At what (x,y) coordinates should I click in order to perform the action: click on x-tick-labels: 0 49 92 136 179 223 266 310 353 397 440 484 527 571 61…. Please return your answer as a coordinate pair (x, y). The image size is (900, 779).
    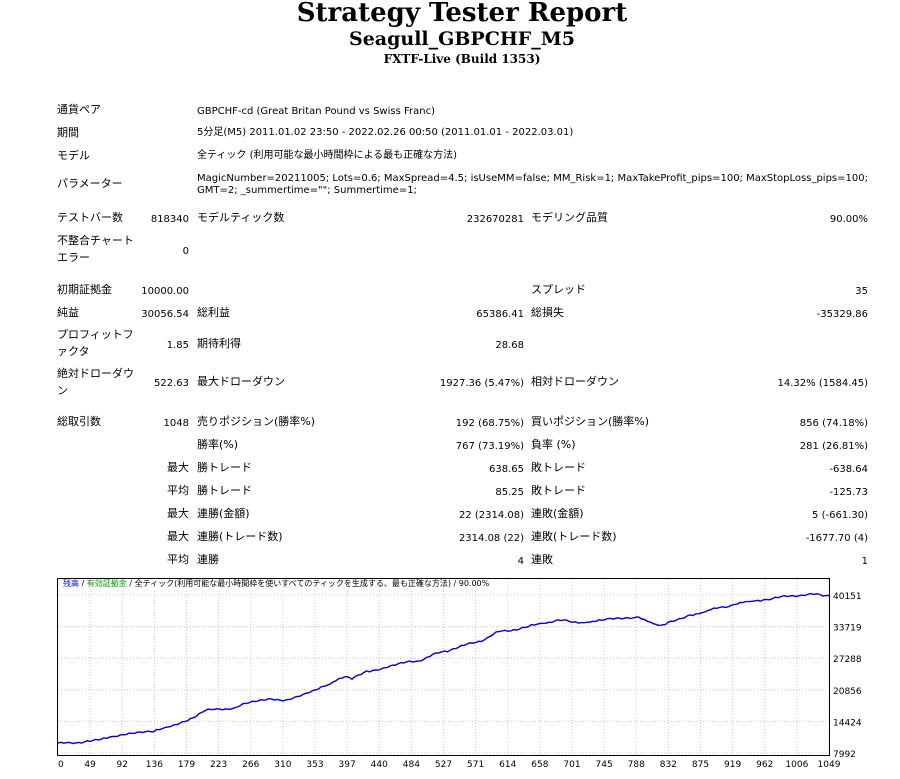
    Looking at the image, I should click on (449, 765).